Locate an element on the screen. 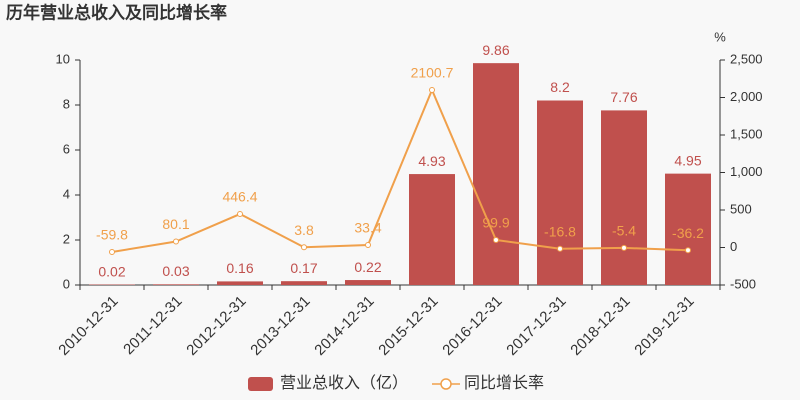 The height and width of the screenshot is (400, 800). y-tick-label: 10 is located at coordinates (63, 58).